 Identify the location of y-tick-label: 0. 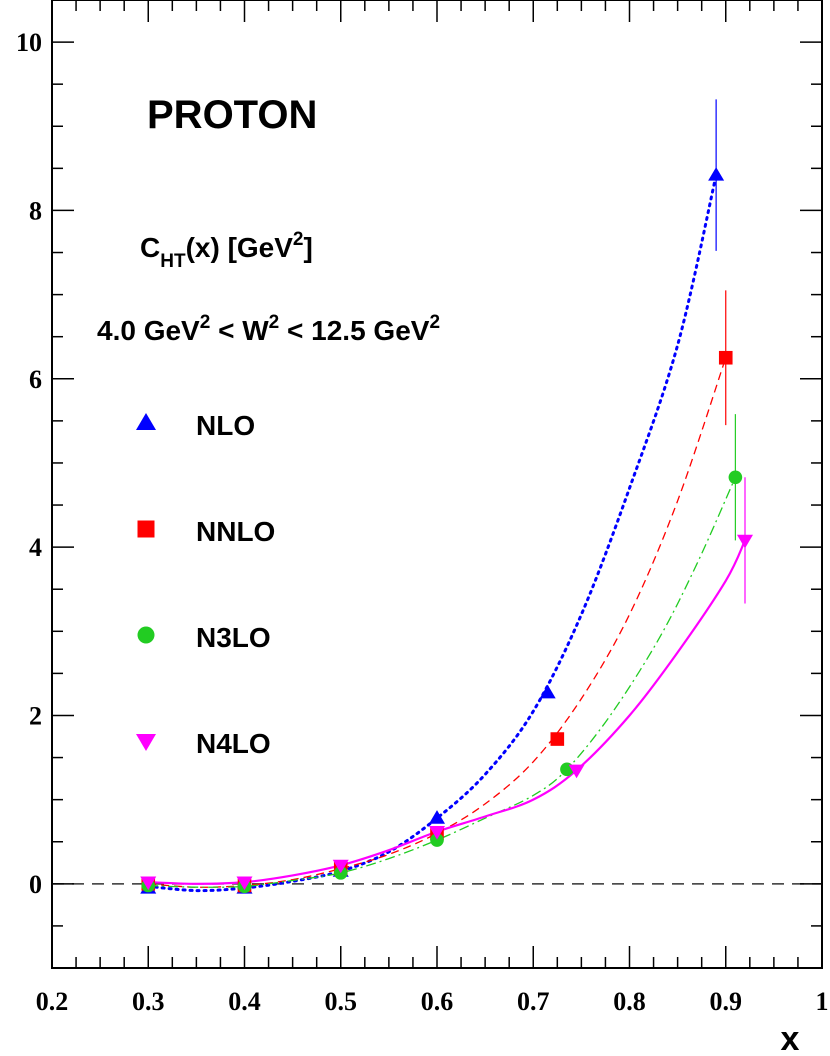
(35, 884).